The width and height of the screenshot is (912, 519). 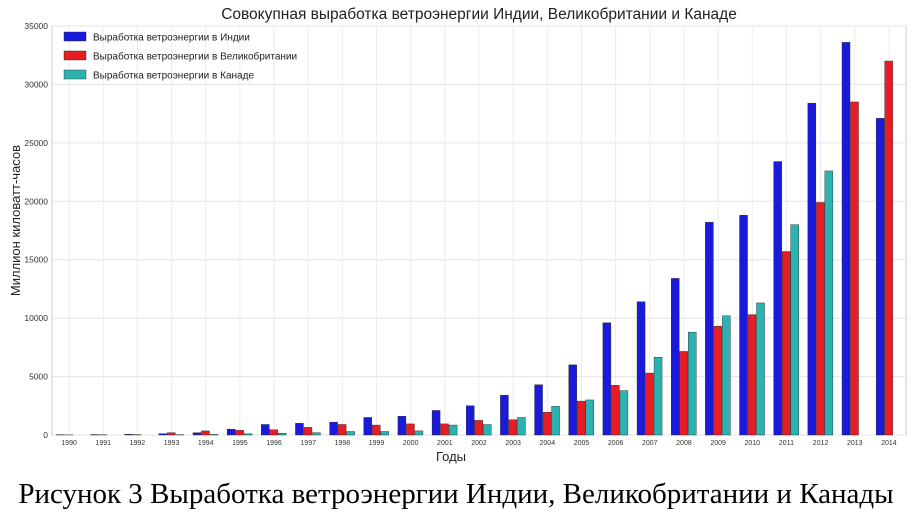 I want to click on bar-s0-2004, so click(x=538, y=410).